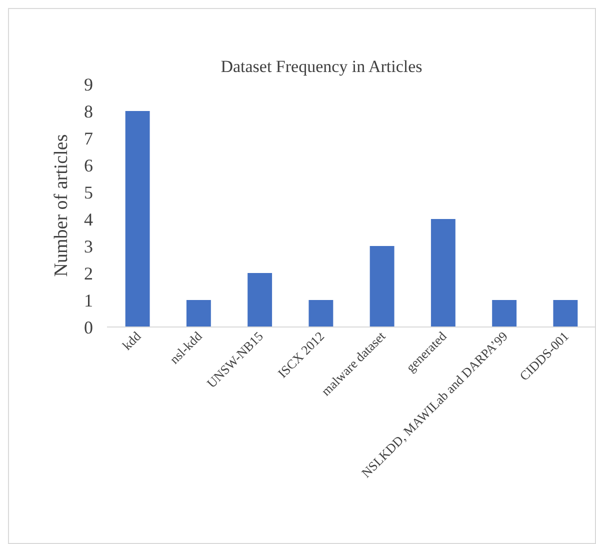  What do you see at coordinates (88, 111) in the screenshot?
I see `y-tick-label: 8` at bounding box center [88, 111].